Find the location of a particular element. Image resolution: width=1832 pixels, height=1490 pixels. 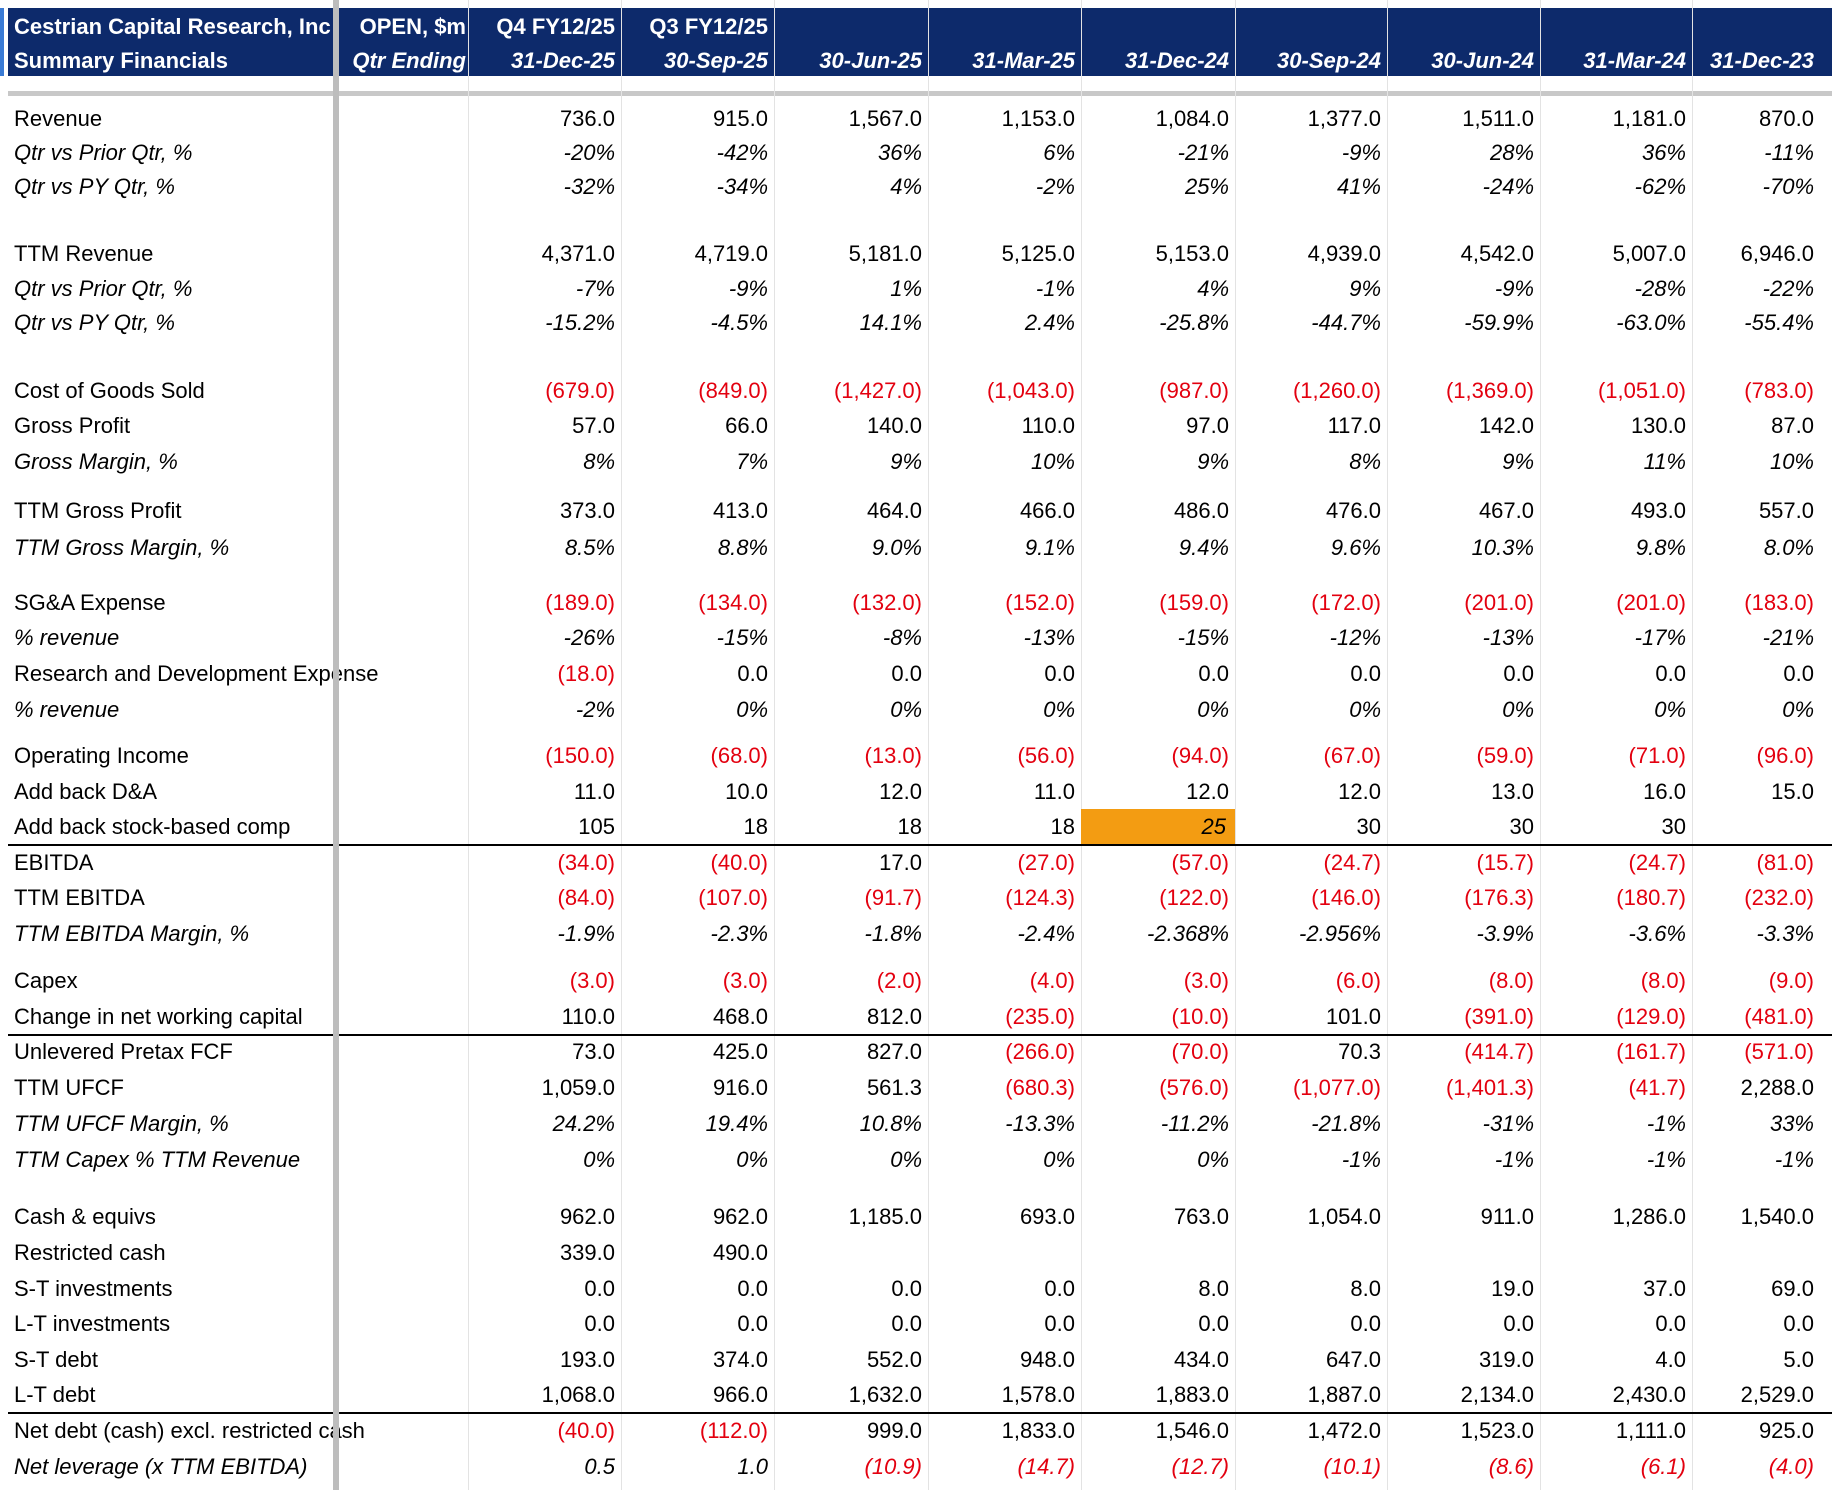

value-cell: (94.0) is located at coordinates (1200, 755).